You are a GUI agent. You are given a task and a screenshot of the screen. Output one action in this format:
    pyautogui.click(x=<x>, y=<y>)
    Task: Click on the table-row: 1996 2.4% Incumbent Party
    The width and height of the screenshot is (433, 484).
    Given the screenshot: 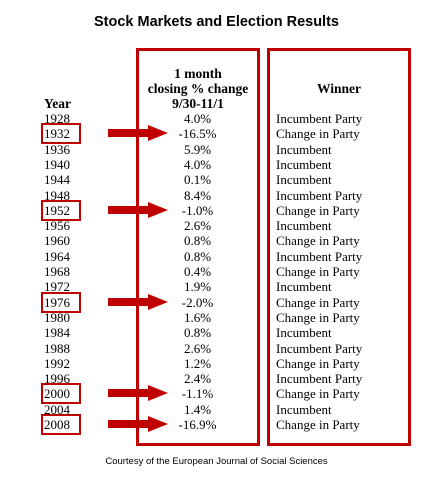 What is the action you would take?
    pyautogui.click(x=216, y=378)
    